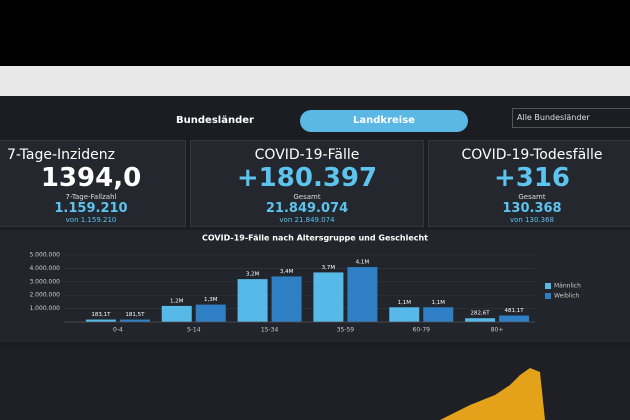 This screenshot has width=630, height=420. What do you see at coordinates (566, 296) in the screenshot?
I see `legend-label: Weiblich` at bounding box center [566, 296].